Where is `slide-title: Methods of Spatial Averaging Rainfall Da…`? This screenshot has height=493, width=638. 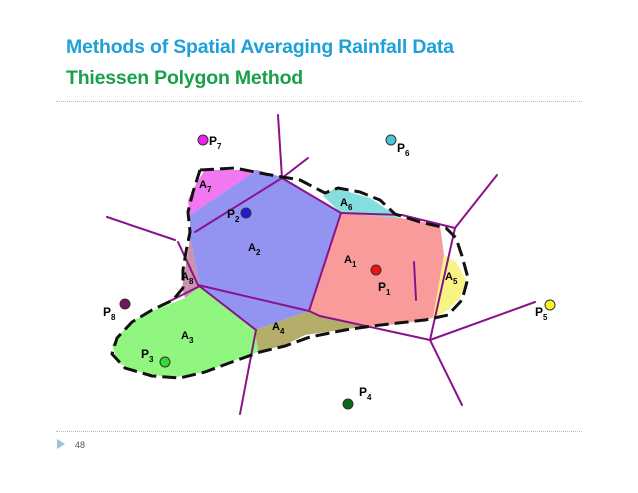 slide-title: Methods of Spatial Averaging Rainfall Da… is located at coordinates (260, 47).